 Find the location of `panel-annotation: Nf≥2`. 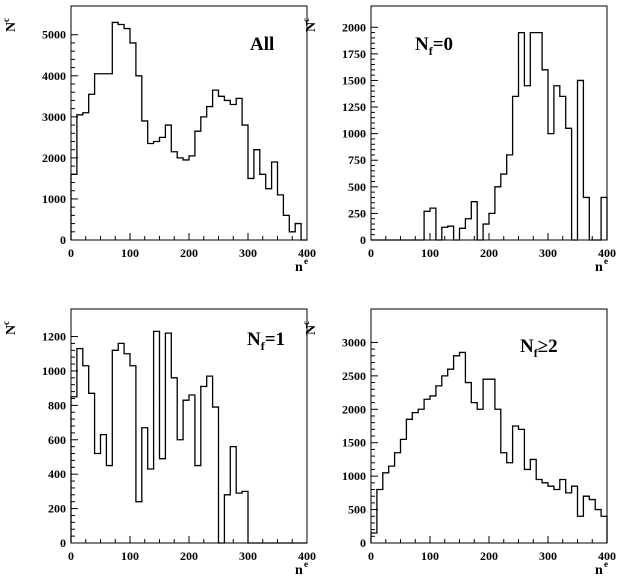

panel-annotation: Nf≥2 is located at coordinates (539, 348).